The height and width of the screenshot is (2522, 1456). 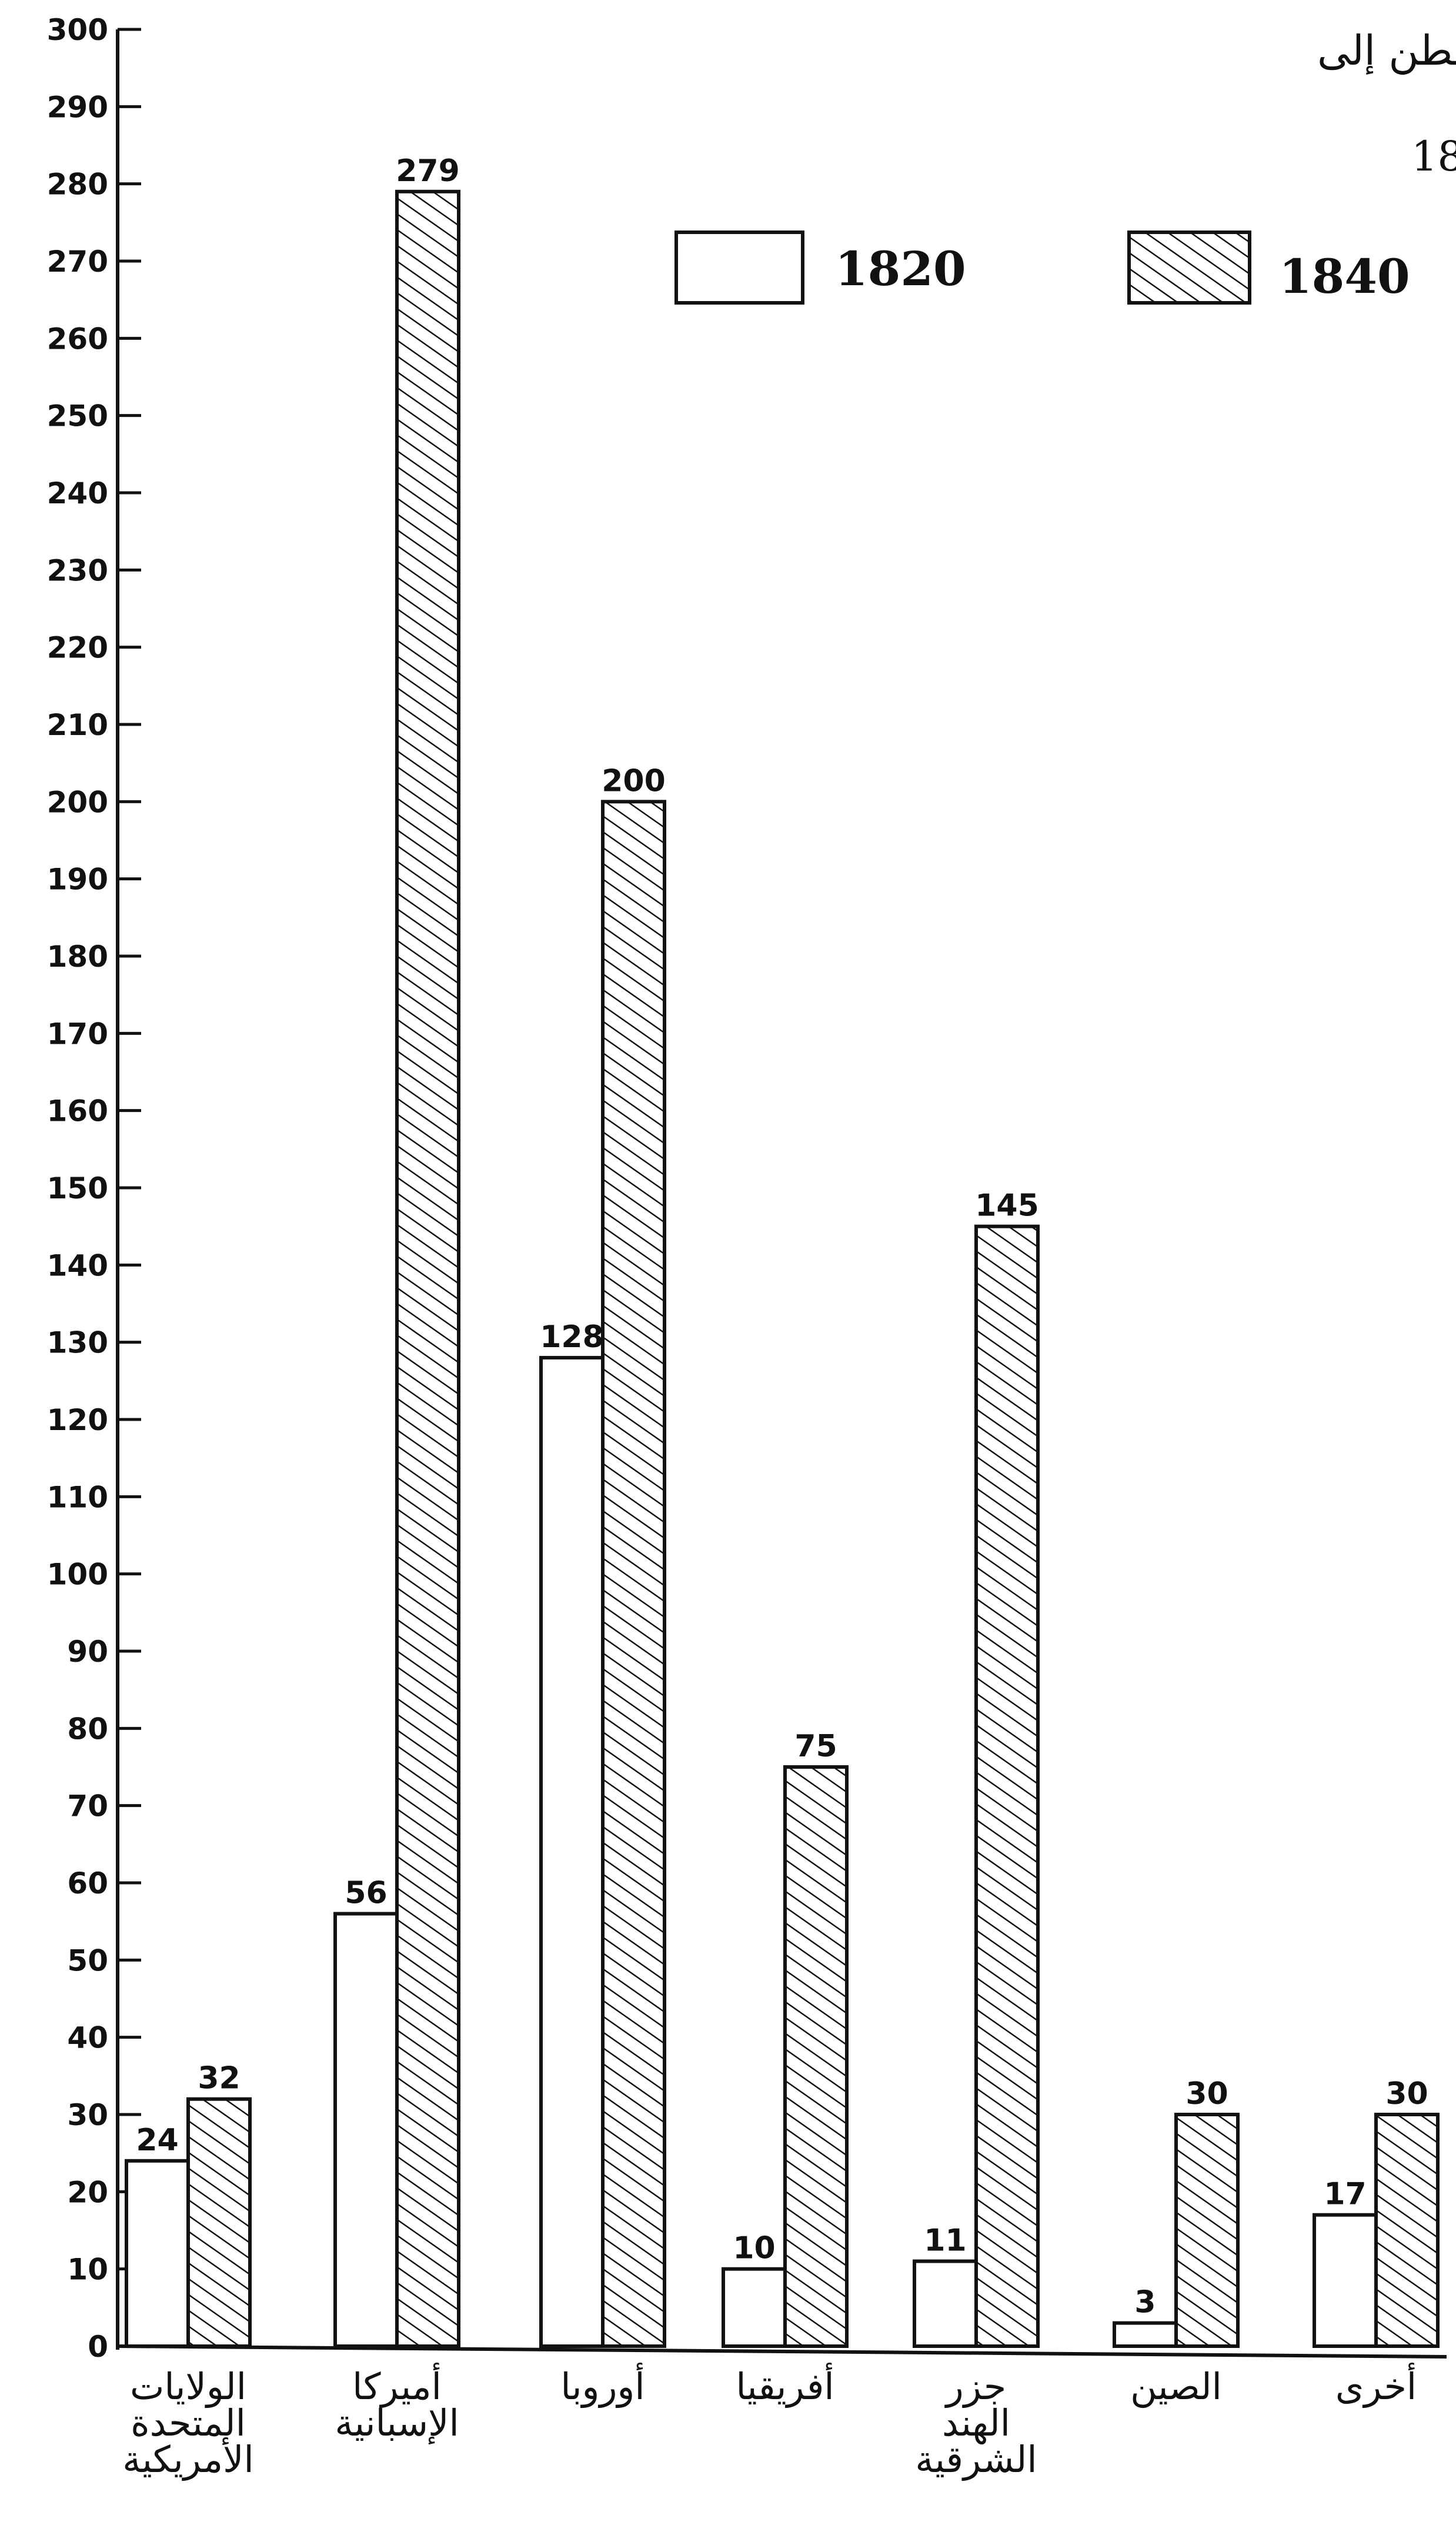 I want to click on legend: 1820 1840, so click(x=1042, y=268).